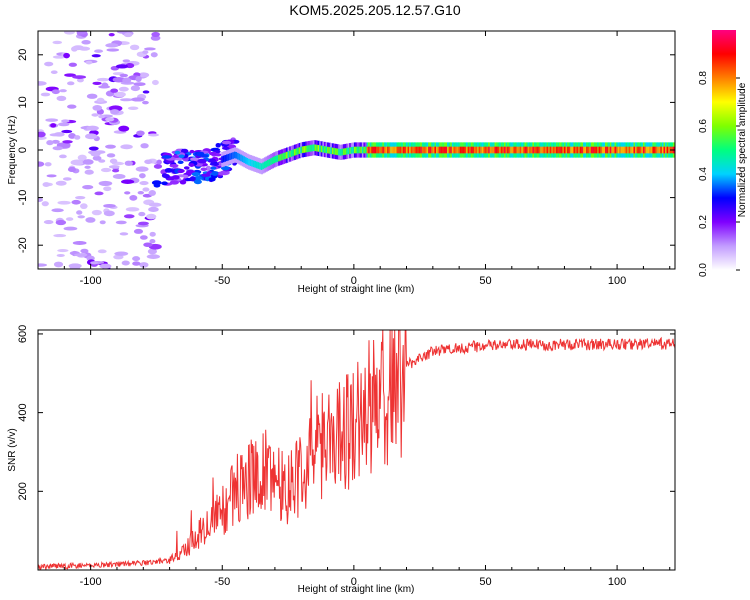 The height and width of the screenshot is (600, 750). Describe the element at coordinates (356, 289) in the screenshot. I see `heatmap-x-label: Height of straight line (km)` at that location.